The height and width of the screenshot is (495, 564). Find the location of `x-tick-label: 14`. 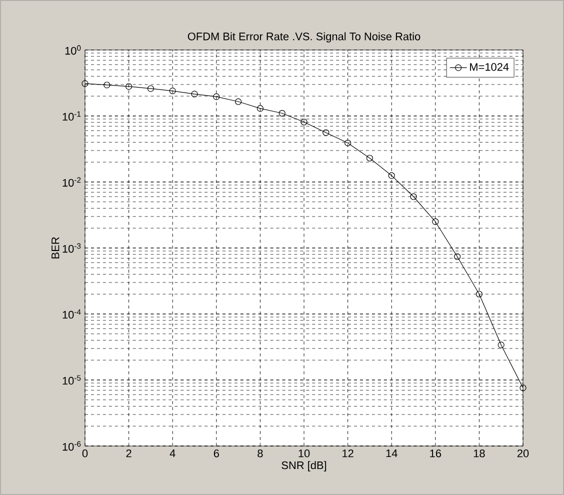

x-tick-label: 14 is located at coordinates (392, 454).